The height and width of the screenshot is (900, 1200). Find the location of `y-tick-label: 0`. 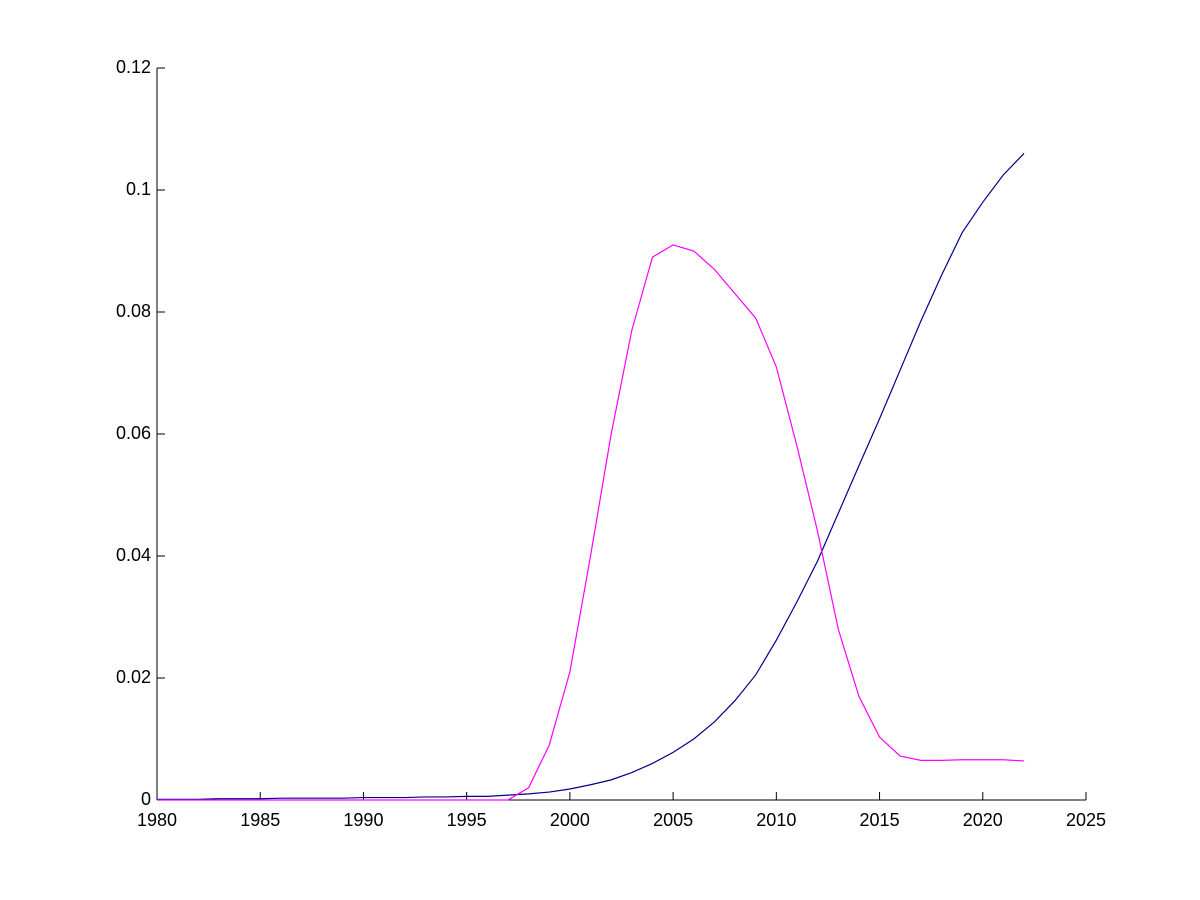

y-tick-label: 0 is located at coordinates (146, 799).